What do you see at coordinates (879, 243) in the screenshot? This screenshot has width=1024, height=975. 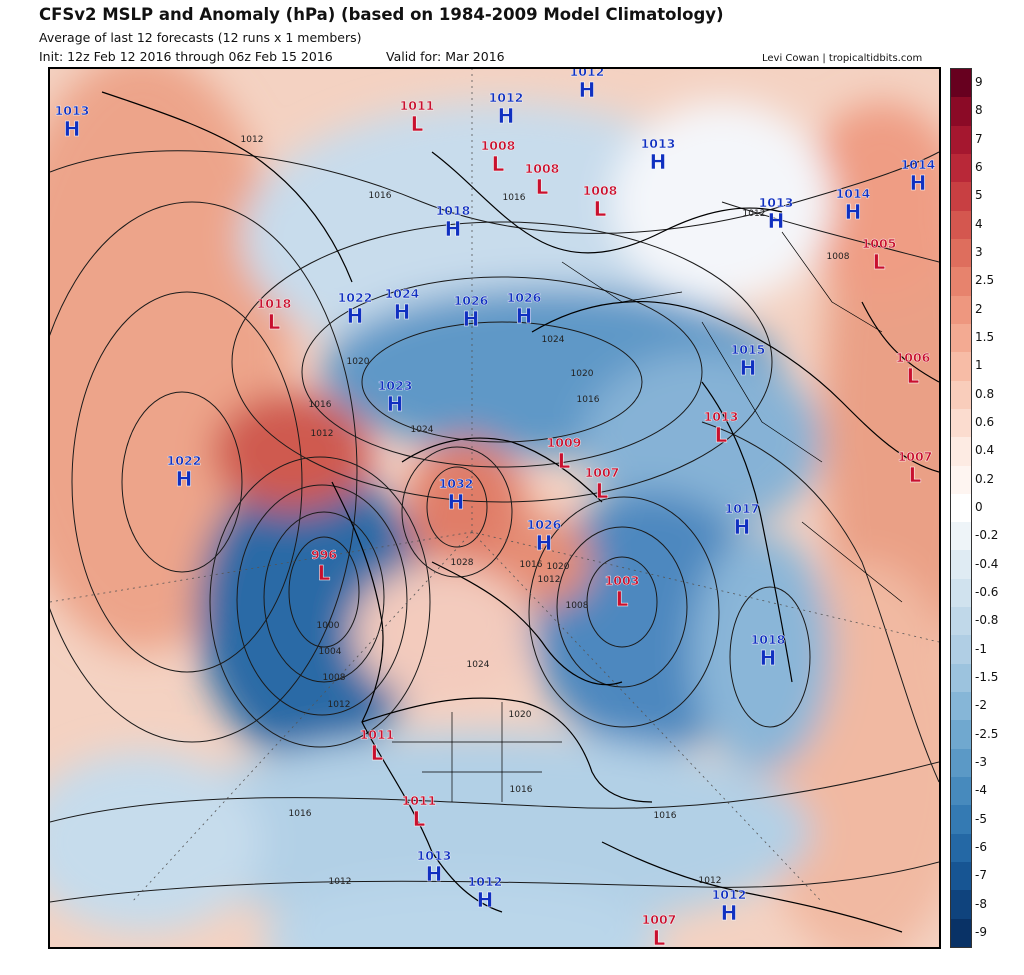 I see `center-pressure-value: 1005` at bounding box center [879, 243].